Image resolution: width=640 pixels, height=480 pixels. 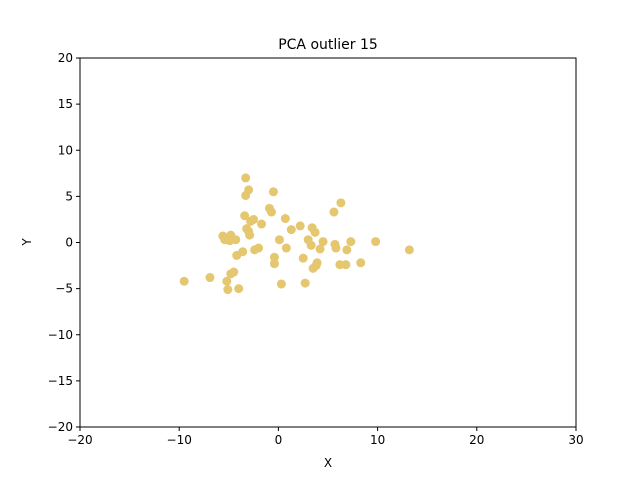 I want to click on x-axis-label: X, so click(x=328, y=463).